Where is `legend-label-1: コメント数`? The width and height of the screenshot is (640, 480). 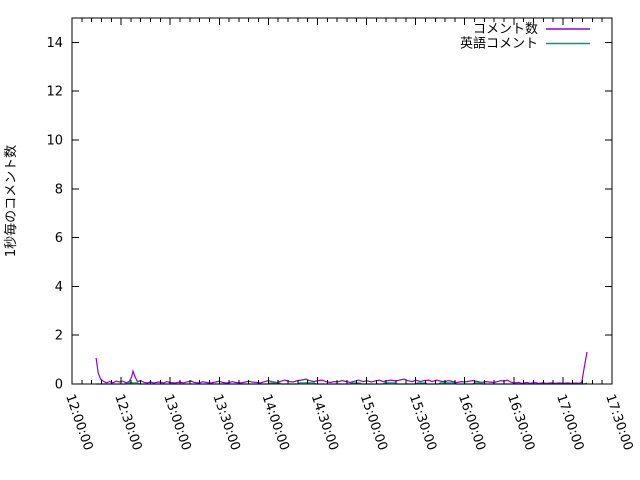
legend-label-1: コメント数 is located at coordinates (505, 29).